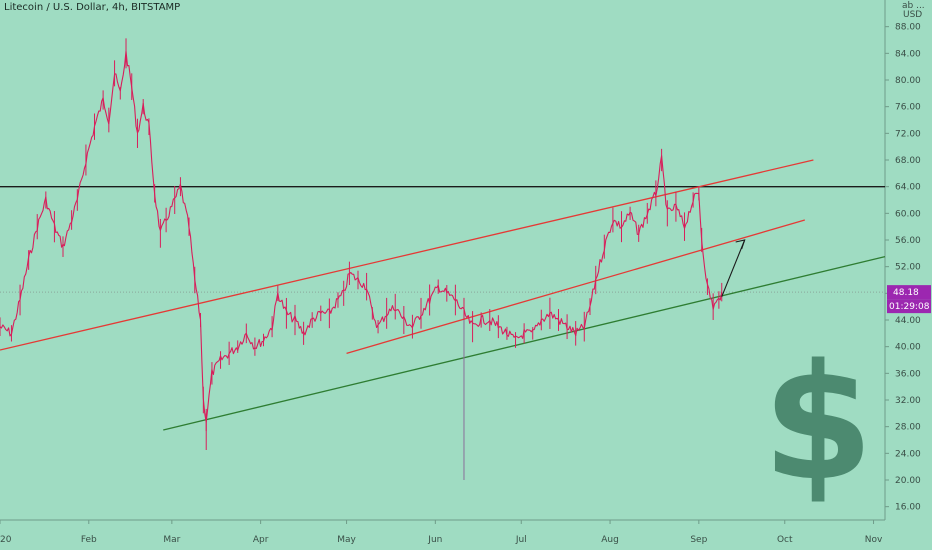  What do you see at coordinates (908, 81) in the screenshot?
I see `y-tick-label: 80.00` at bounding box center [908, 81].